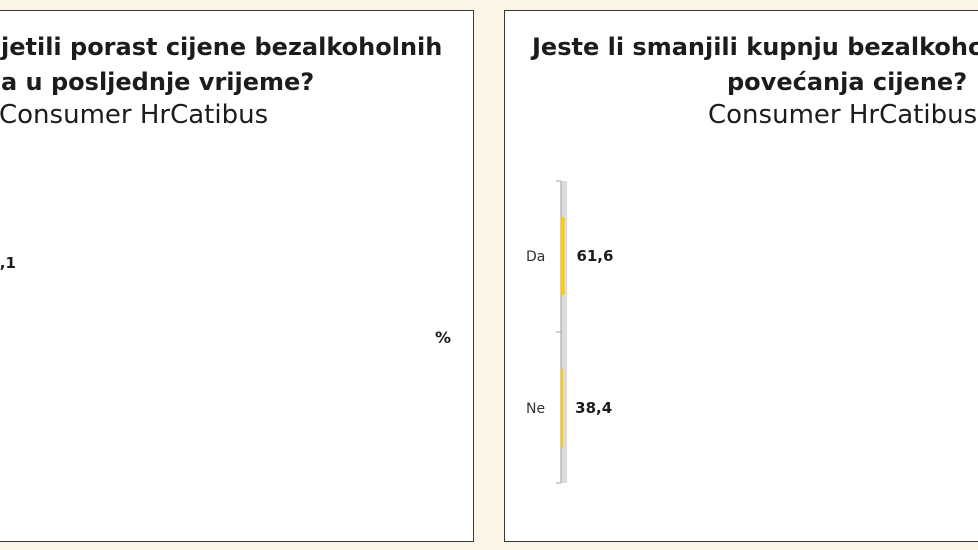 This screenshot has width=978, height=550. I want to click on chart-title-line-2: povećanja cijene?, so click(847, 82).